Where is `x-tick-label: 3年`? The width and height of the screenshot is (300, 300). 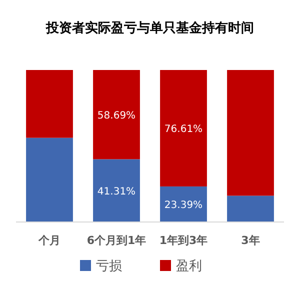 x-tick-label: 3年 is located at coordinates (250, 240).